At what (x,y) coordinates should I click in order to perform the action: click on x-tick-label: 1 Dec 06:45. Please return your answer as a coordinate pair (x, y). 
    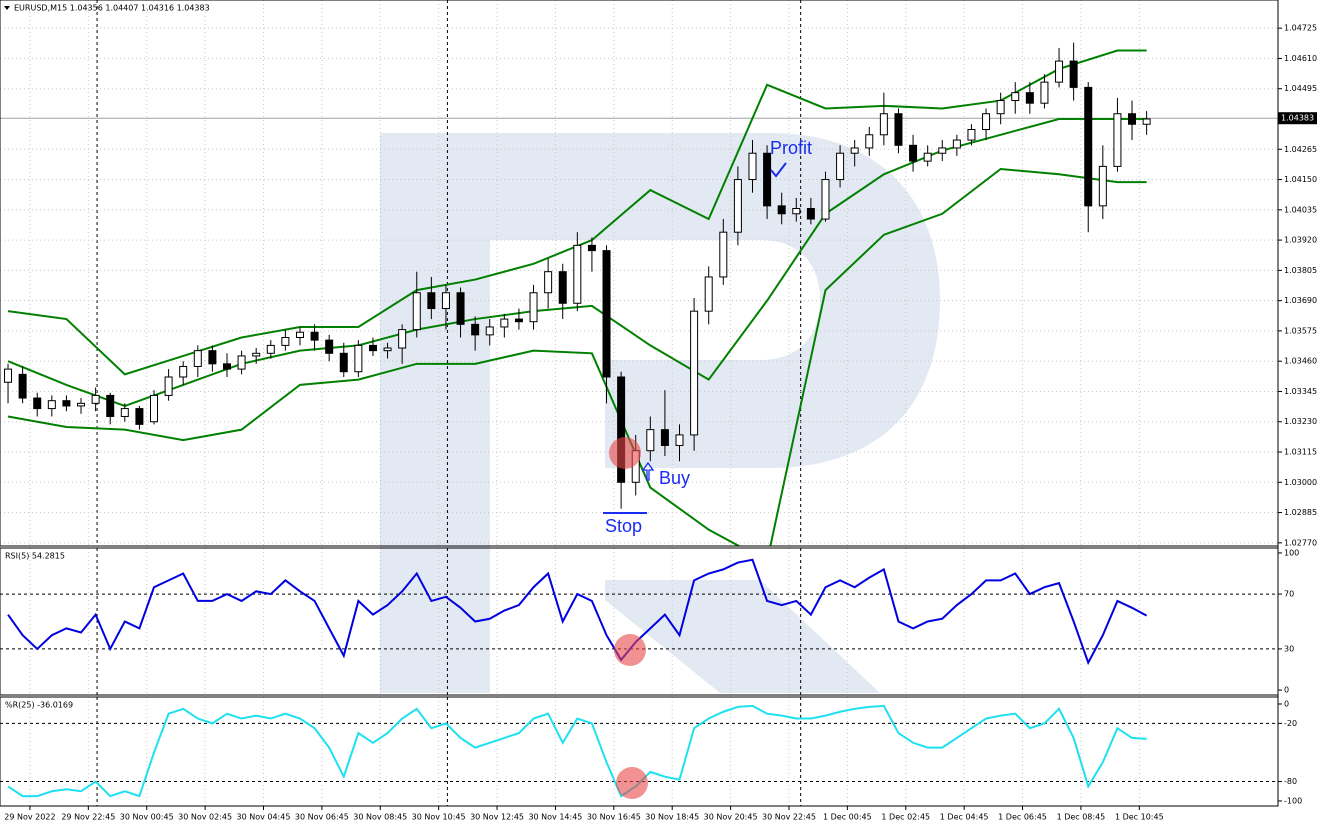
    Looking at the image, I should click on (1022, 817).